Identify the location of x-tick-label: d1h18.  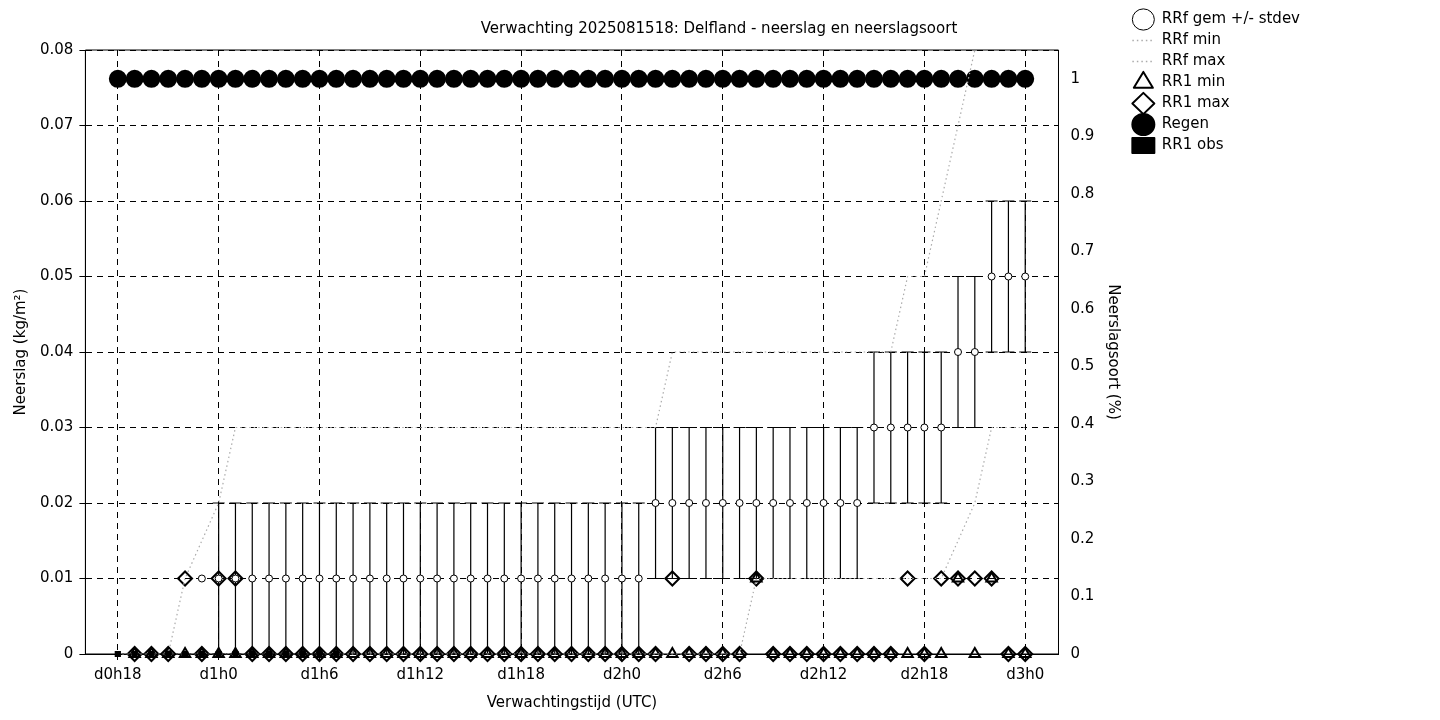
(521, 673).